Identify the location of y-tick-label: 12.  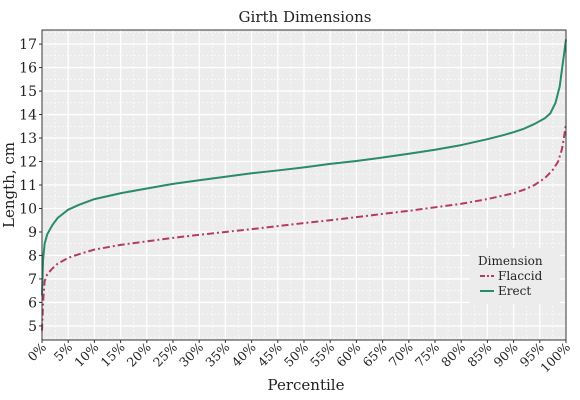
(28, 163).